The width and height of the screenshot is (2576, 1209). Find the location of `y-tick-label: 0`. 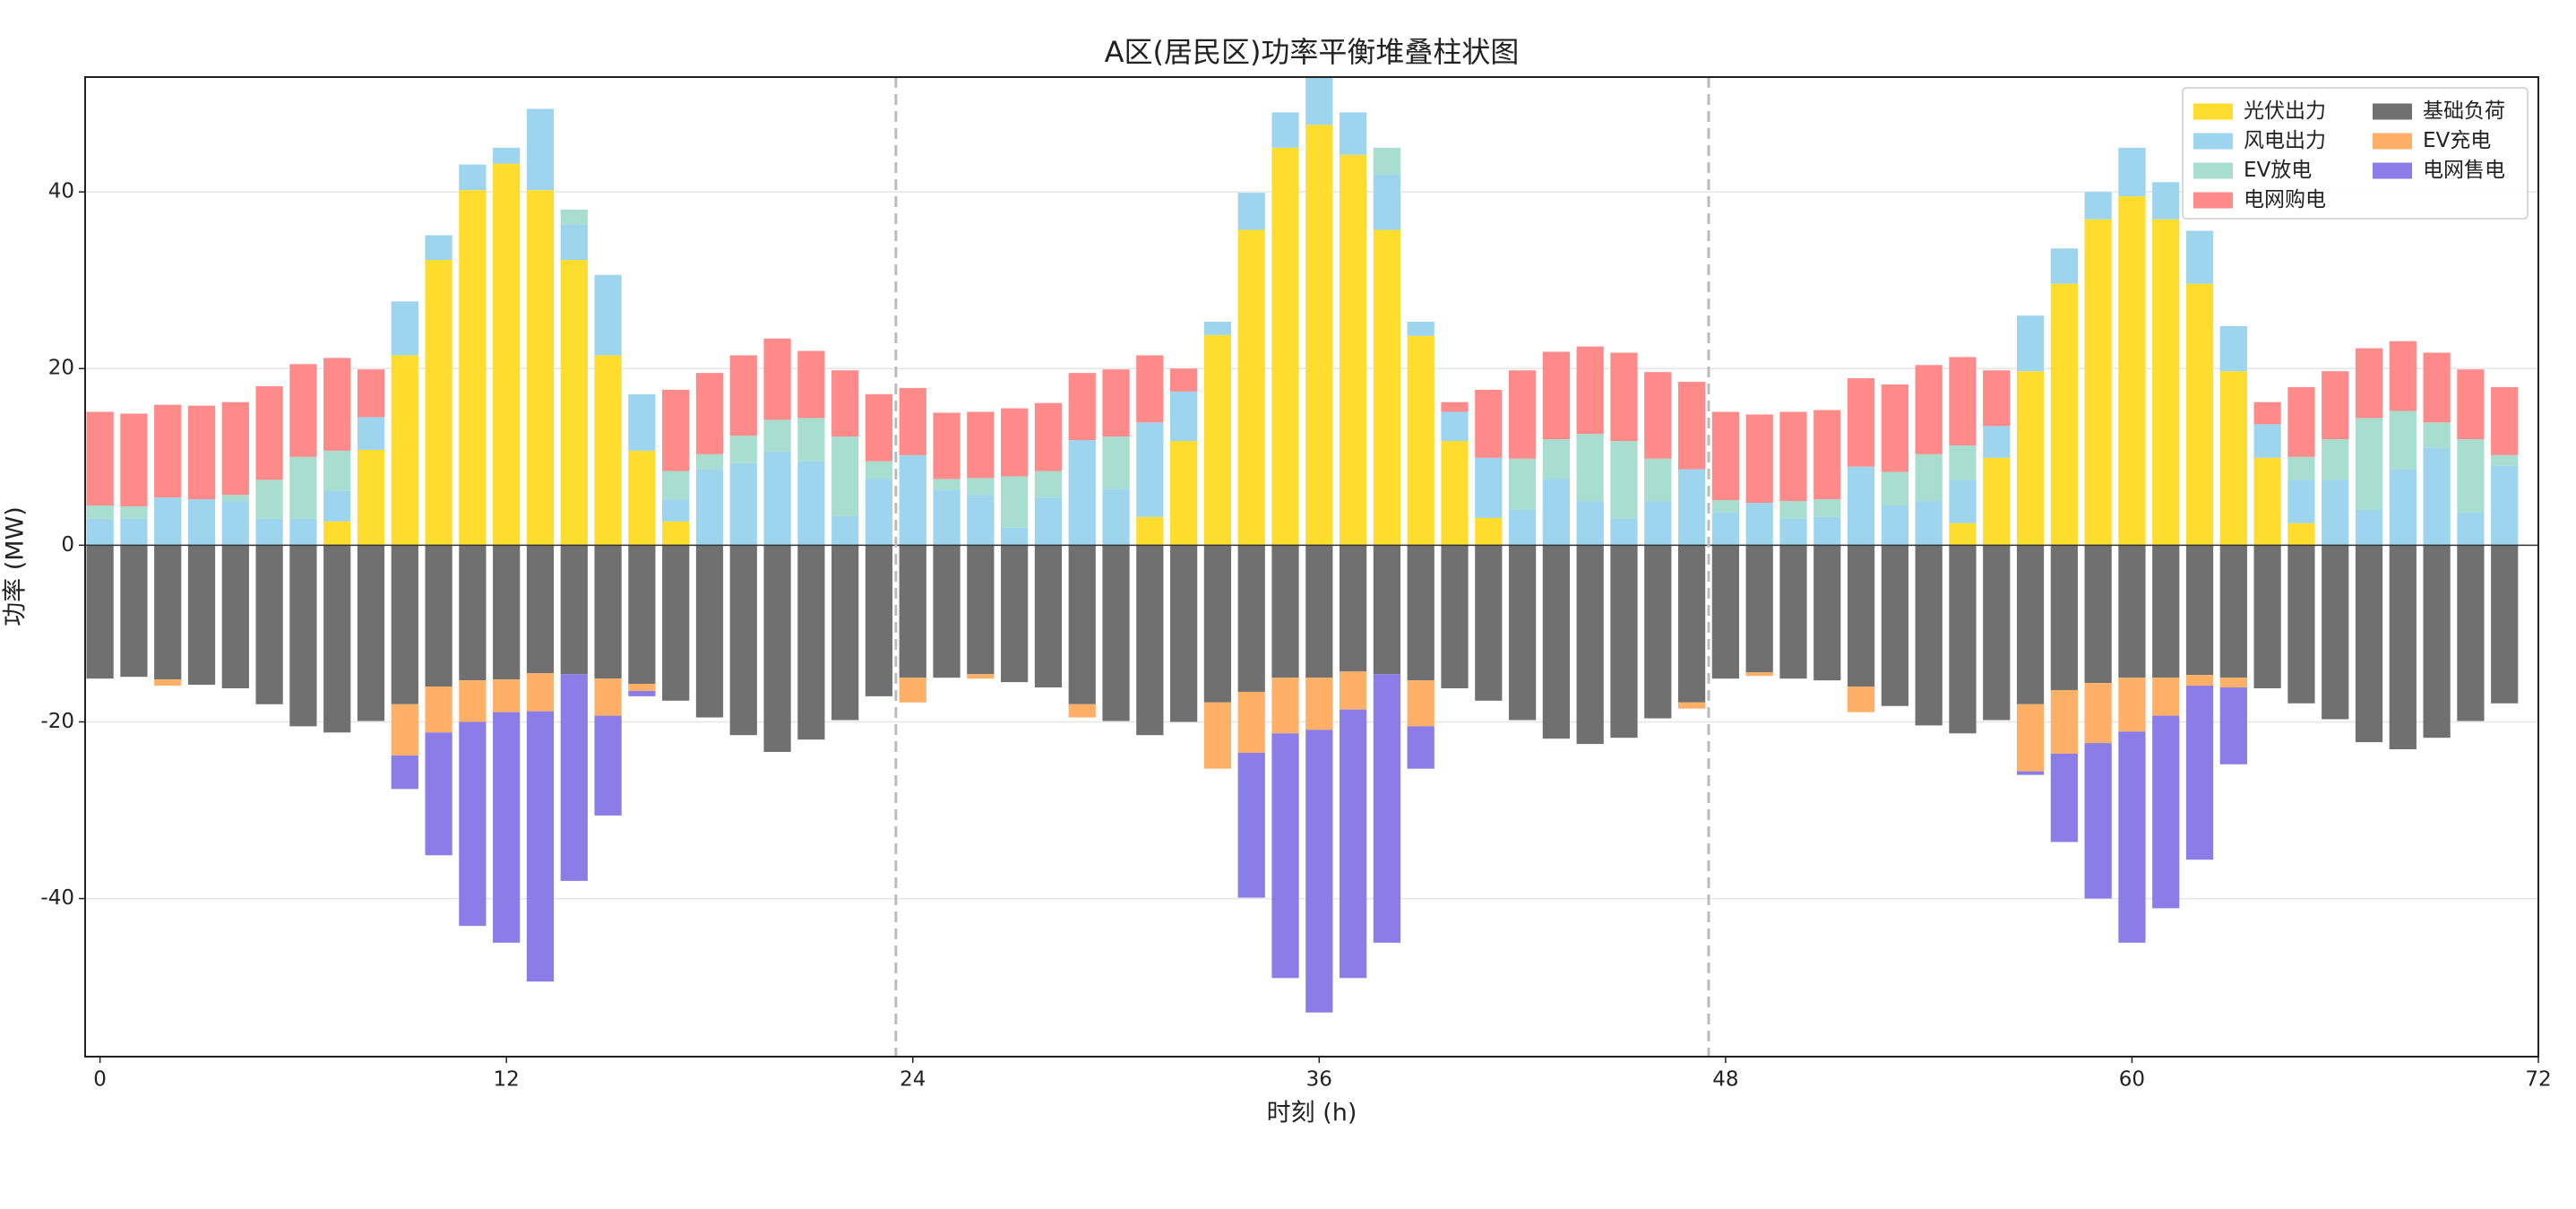

y-tick-label: 0 is located at coordinates (67, 545).